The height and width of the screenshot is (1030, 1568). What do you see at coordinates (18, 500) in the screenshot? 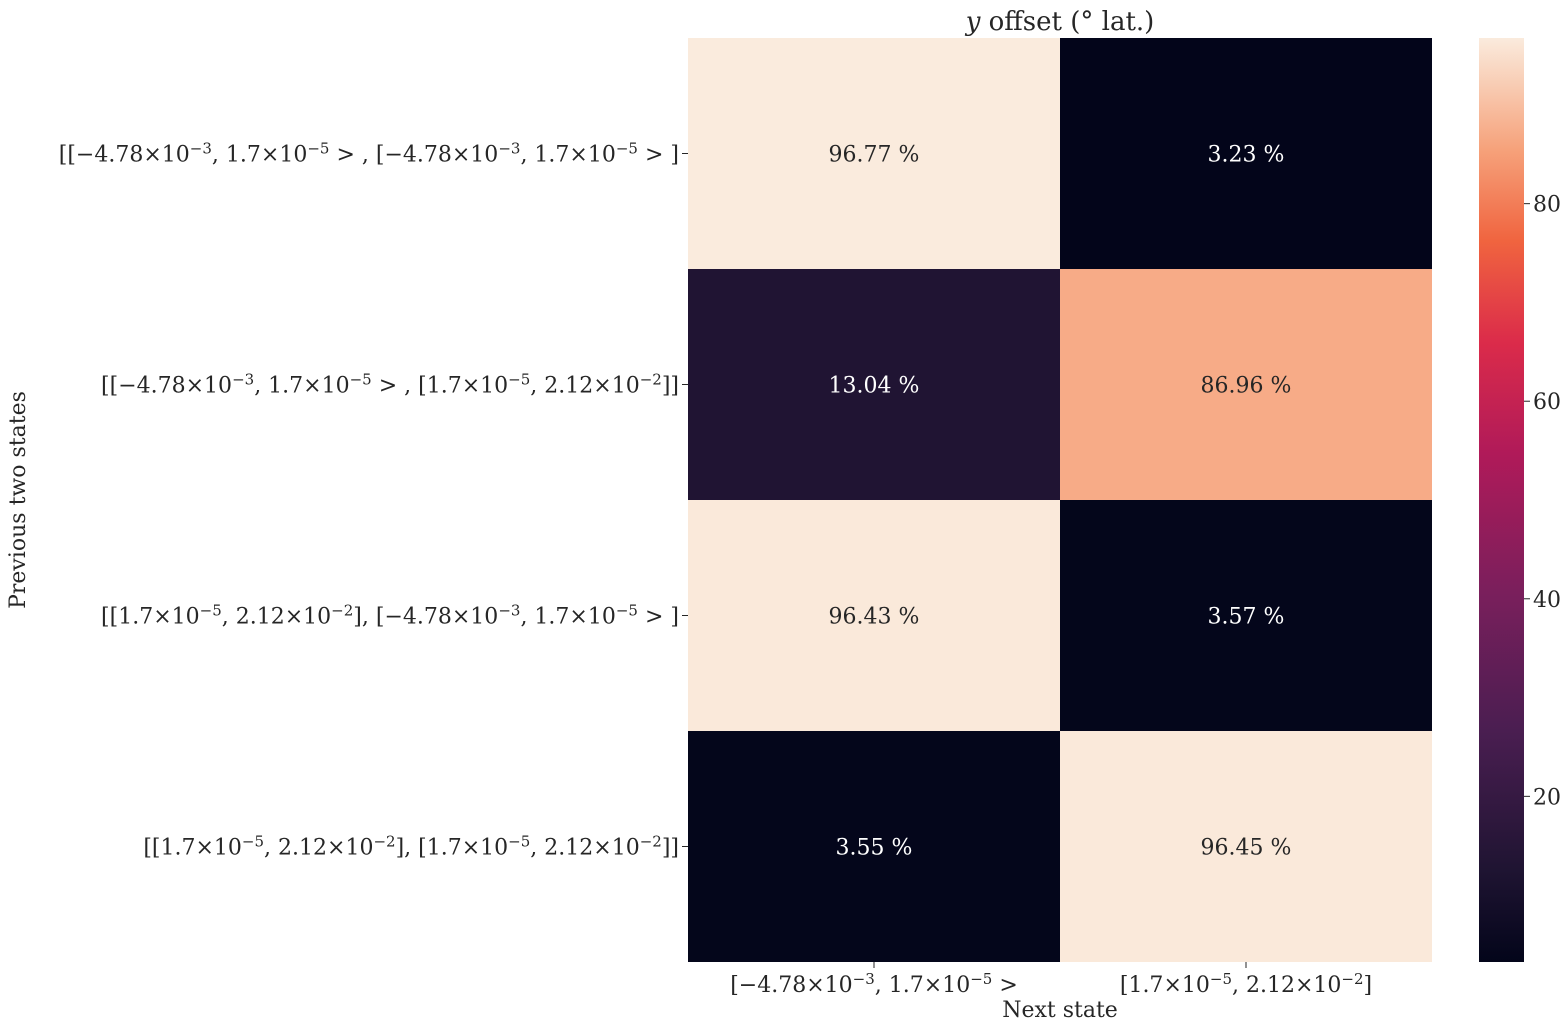
I see `y-axis-label: Previous two states` at bounding box center [18, 500].